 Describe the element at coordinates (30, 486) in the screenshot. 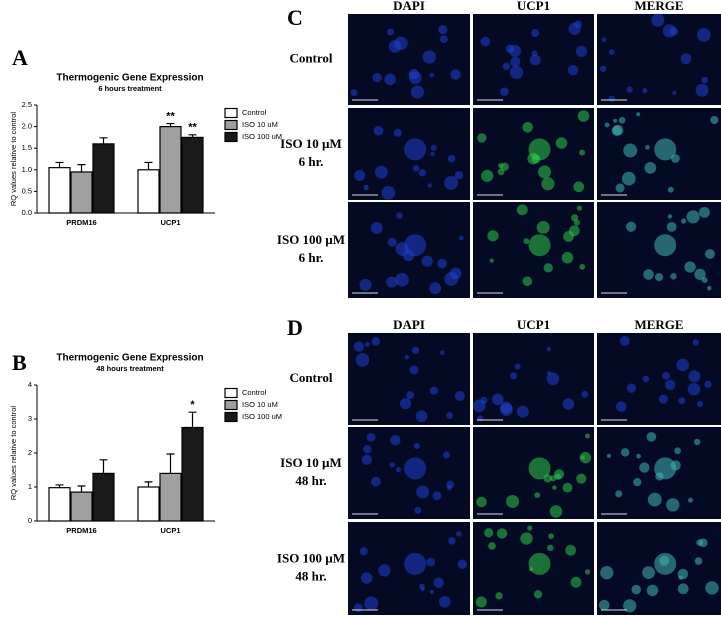

I see `y-tick-label: 1` at that location.